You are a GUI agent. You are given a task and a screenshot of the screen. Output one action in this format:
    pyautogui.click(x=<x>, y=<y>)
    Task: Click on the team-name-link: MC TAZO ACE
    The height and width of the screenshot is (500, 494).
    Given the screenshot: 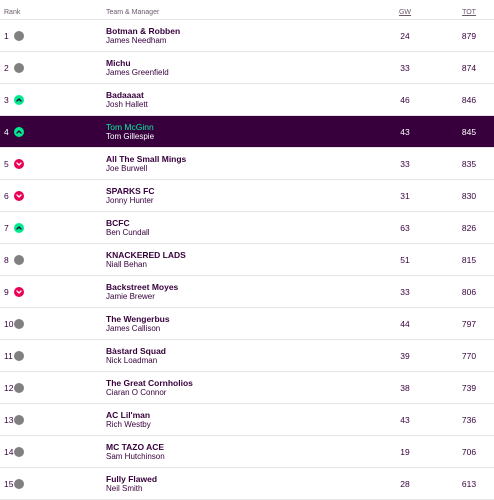 What is the action you would take?
    pyautogui.click(x=135, y=446)
    